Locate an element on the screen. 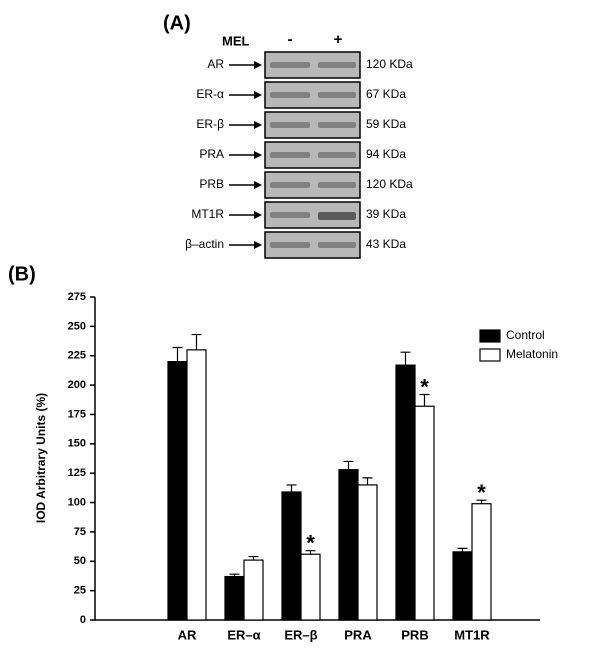 This screenshot has width=600, height=650. protein-label: ER-β is located at coordinates (210, 124).